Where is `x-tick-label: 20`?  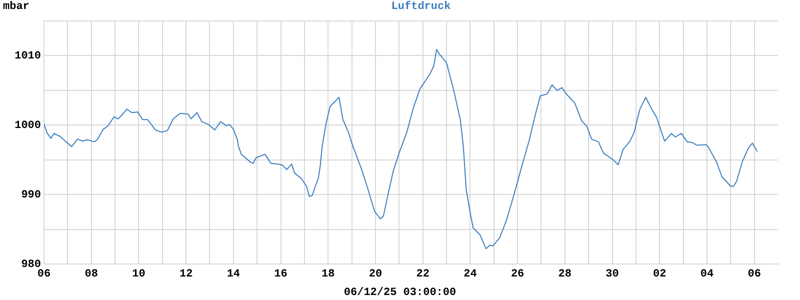
x-tick-label: 20 is located at coordinates (375, 274).